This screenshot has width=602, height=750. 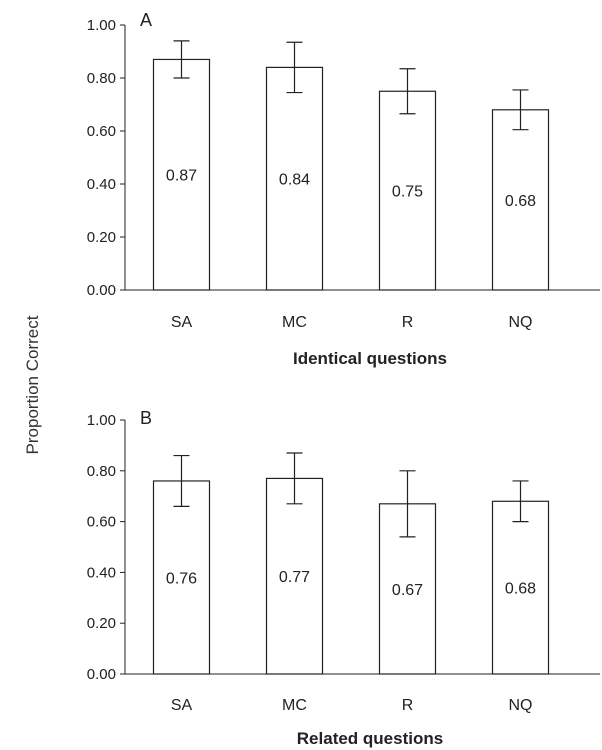 I want to click on panel-a-y-tick-label: 0.60, so click(x=101, y=131).